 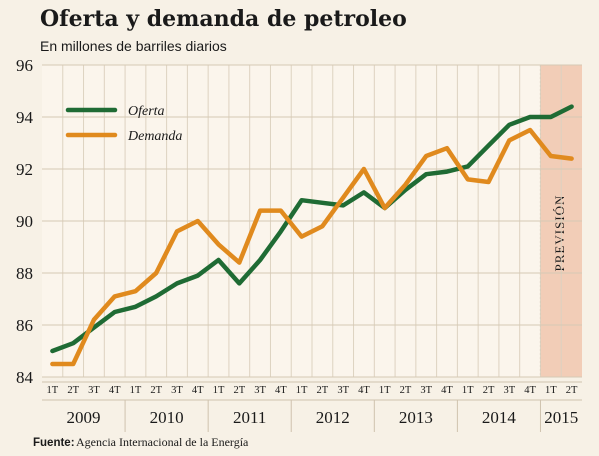 What do you see at coordinates (24, 221) in the screenshot?
I see `y-tick-label: 90` at bounding box center [24, 221].